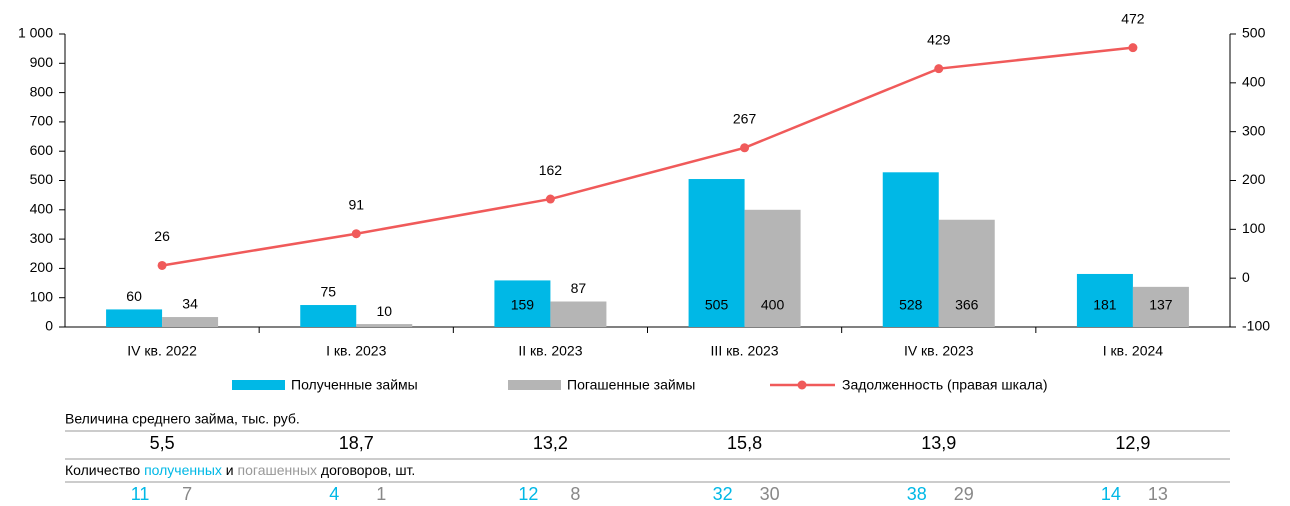  What do you see at coordinates (134, 296) in the screenshot?
I see `bar-label: 60` at bounding box center [134, 296].